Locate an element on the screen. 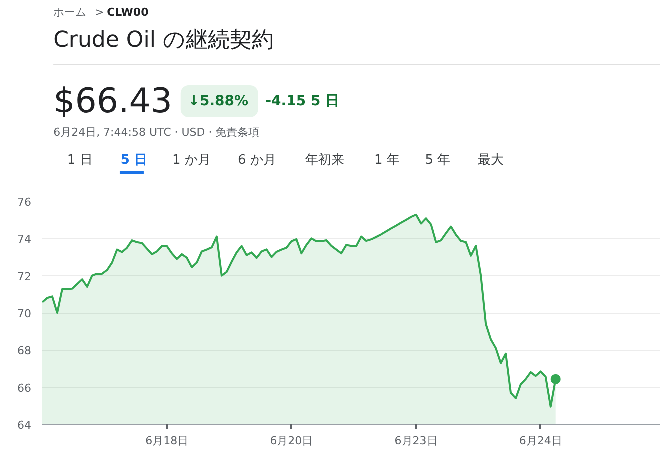 The image size is (670, 459). y-tick-label: 70 is located at coordinates (25, 314).